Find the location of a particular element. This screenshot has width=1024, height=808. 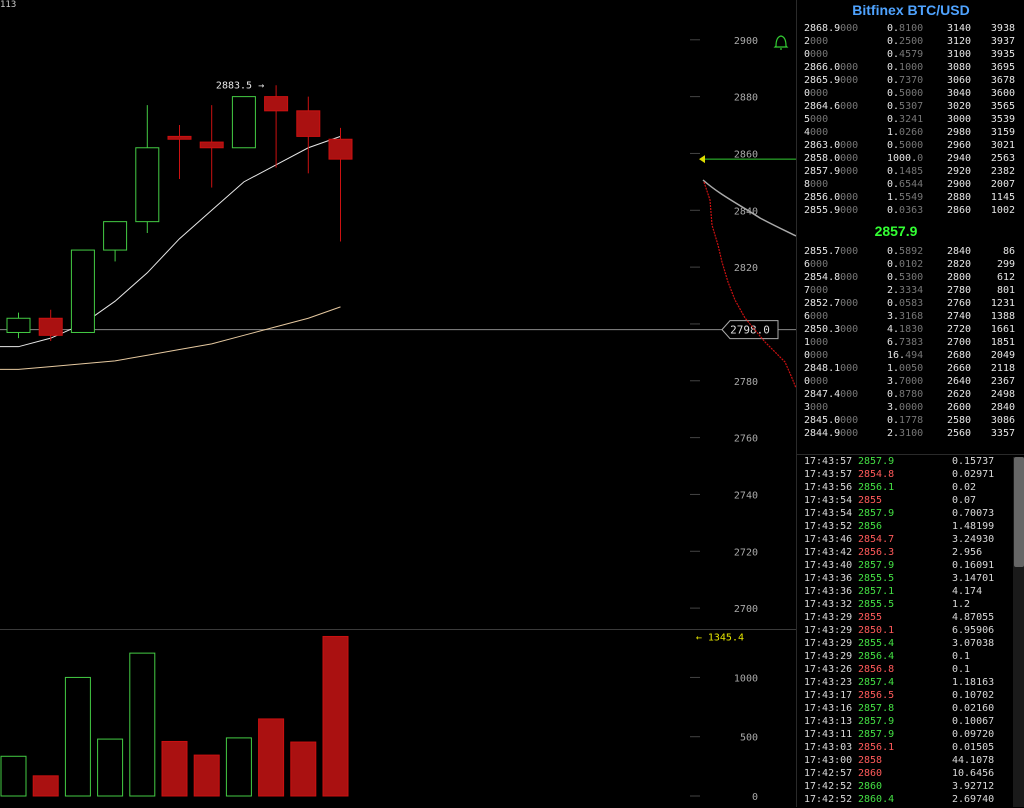

trade-row: 17:43:26 2856.8 0.1 is located at coordinates (910, 669).